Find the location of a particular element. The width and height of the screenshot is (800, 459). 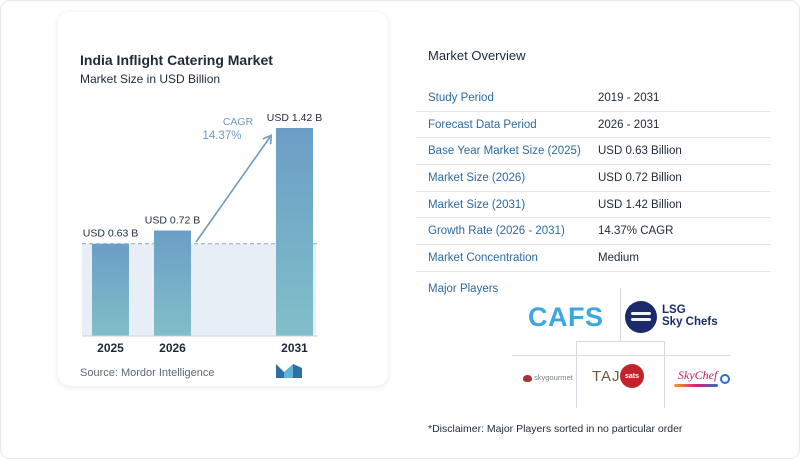

lsg-logo-line: LSG is located at coordinates (674, 310).